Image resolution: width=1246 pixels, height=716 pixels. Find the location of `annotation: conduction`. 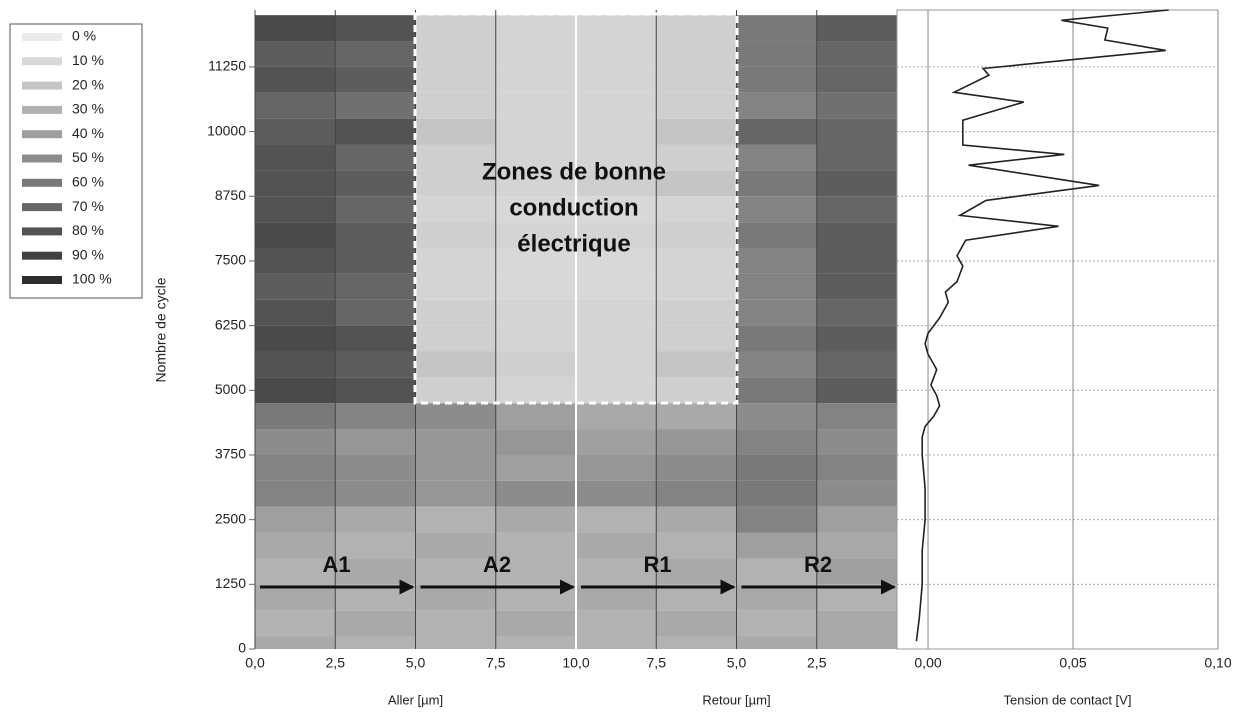

annotation: conduction is located at coordinates (573, 207).